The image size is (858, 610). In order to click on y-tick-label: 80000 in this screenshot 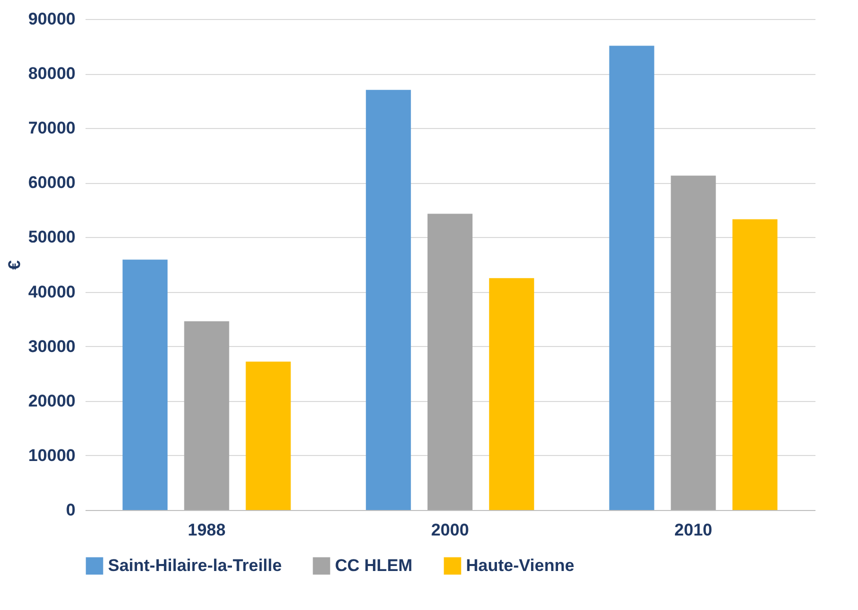, I will do `click(52, 74)`.